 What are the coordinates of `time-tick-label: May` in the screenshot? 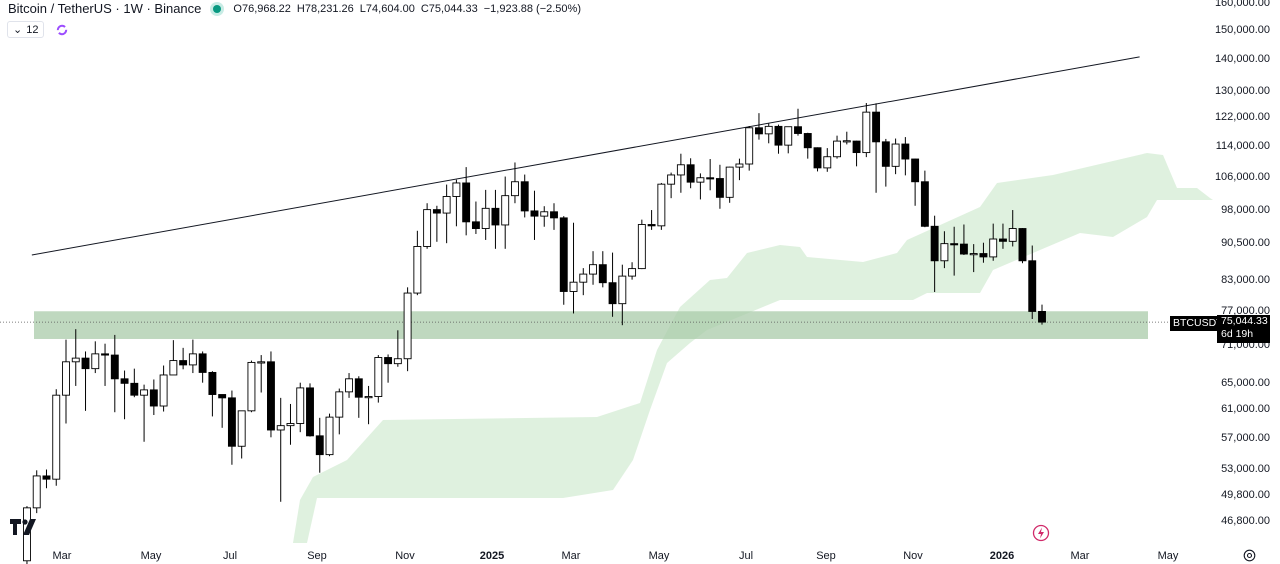 It's located at (151, 556).